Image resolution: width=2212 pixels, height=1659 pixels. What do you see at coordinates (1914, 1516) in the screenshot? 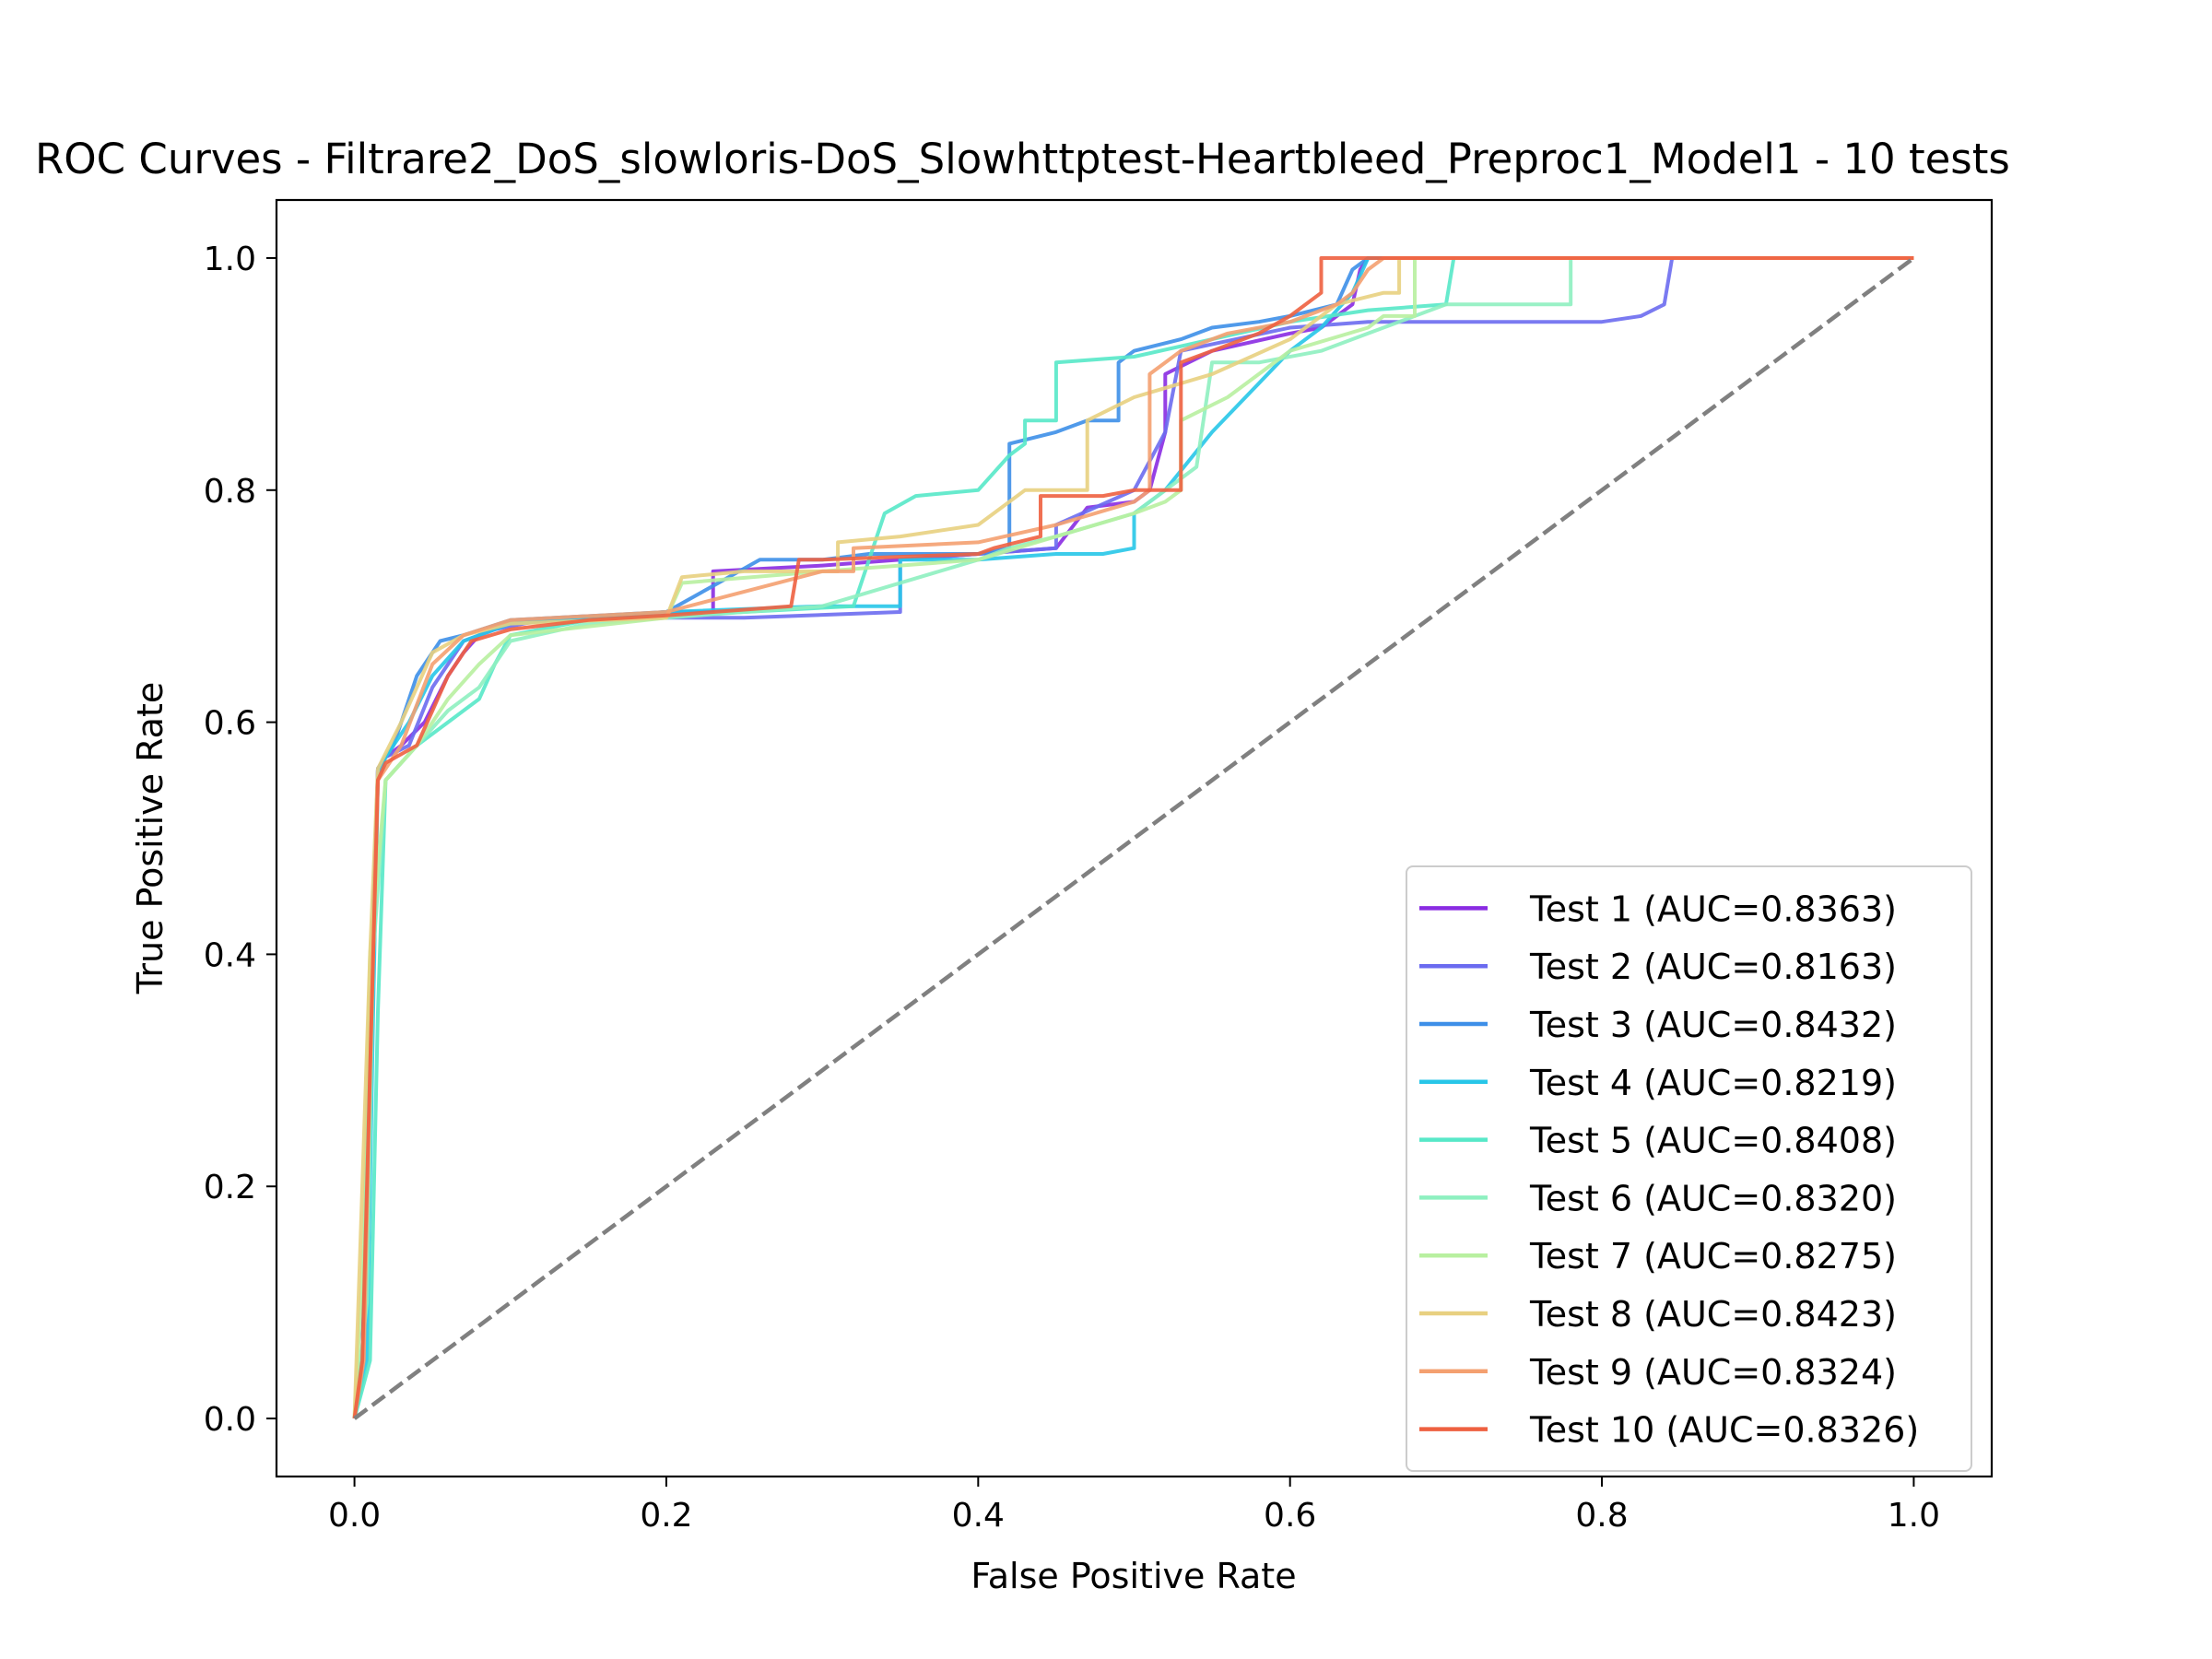
I see `x-tick-label: 1.0` at bounding box center [1914, 1516].